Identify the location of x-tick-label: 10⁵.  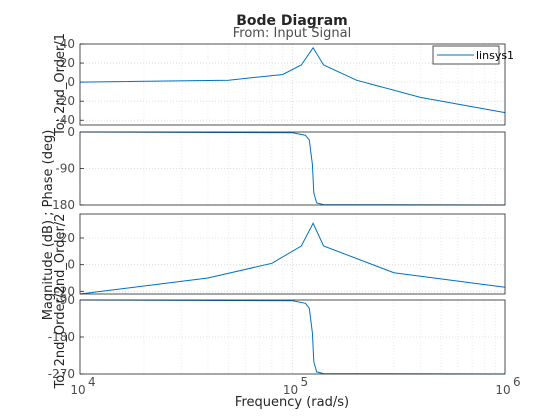
(295, 386).